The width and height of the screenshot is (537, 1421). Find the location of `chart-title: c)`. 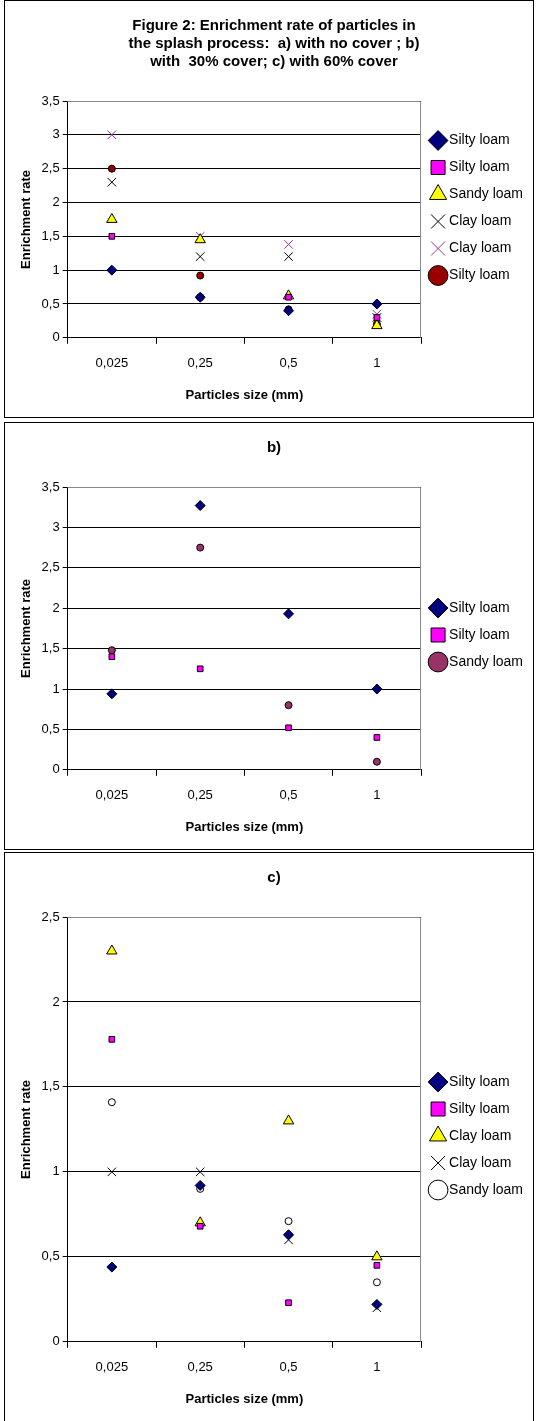

chart-title: c) is located at coordinates (274, 877).